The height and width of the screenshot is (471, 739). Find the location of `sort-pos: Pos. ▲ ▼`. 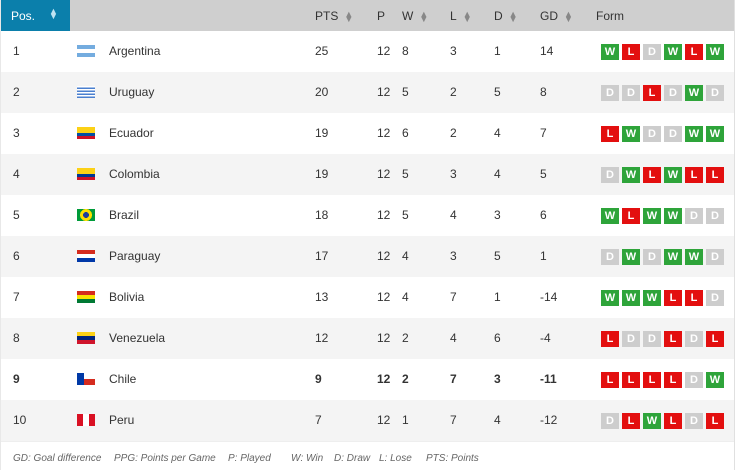

sort-pos: Pos. ▲ ▼ is located at coordinates (35, 15).